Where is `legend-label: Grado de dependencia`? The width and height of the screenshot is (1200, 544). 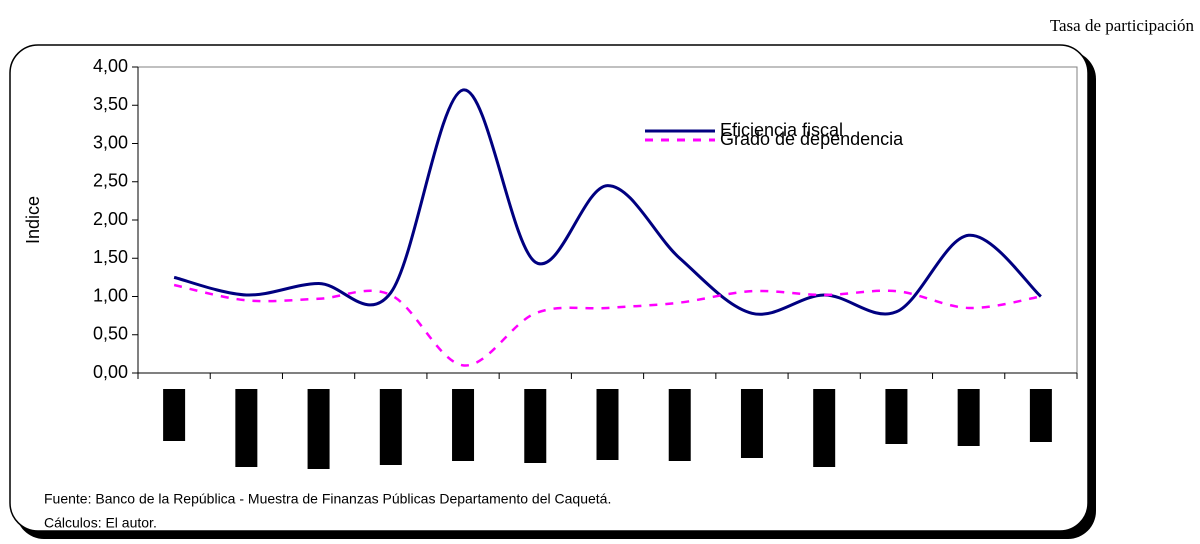 legend-label: Grado de dependencia is located at coordinates (812, 139).